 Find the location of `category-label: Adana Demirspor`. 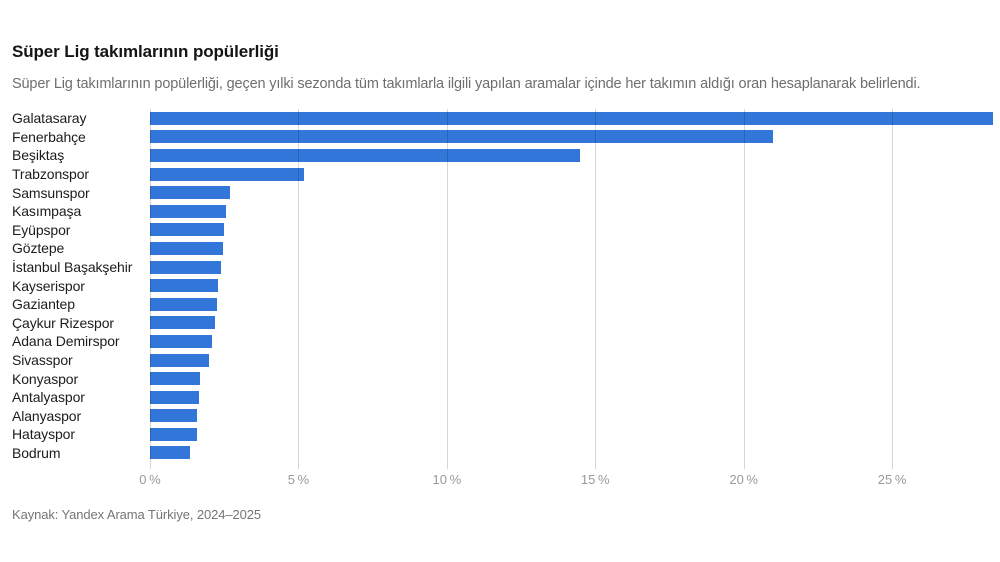

category-label: Adana Demirspor is located at coordinates (66, 341).